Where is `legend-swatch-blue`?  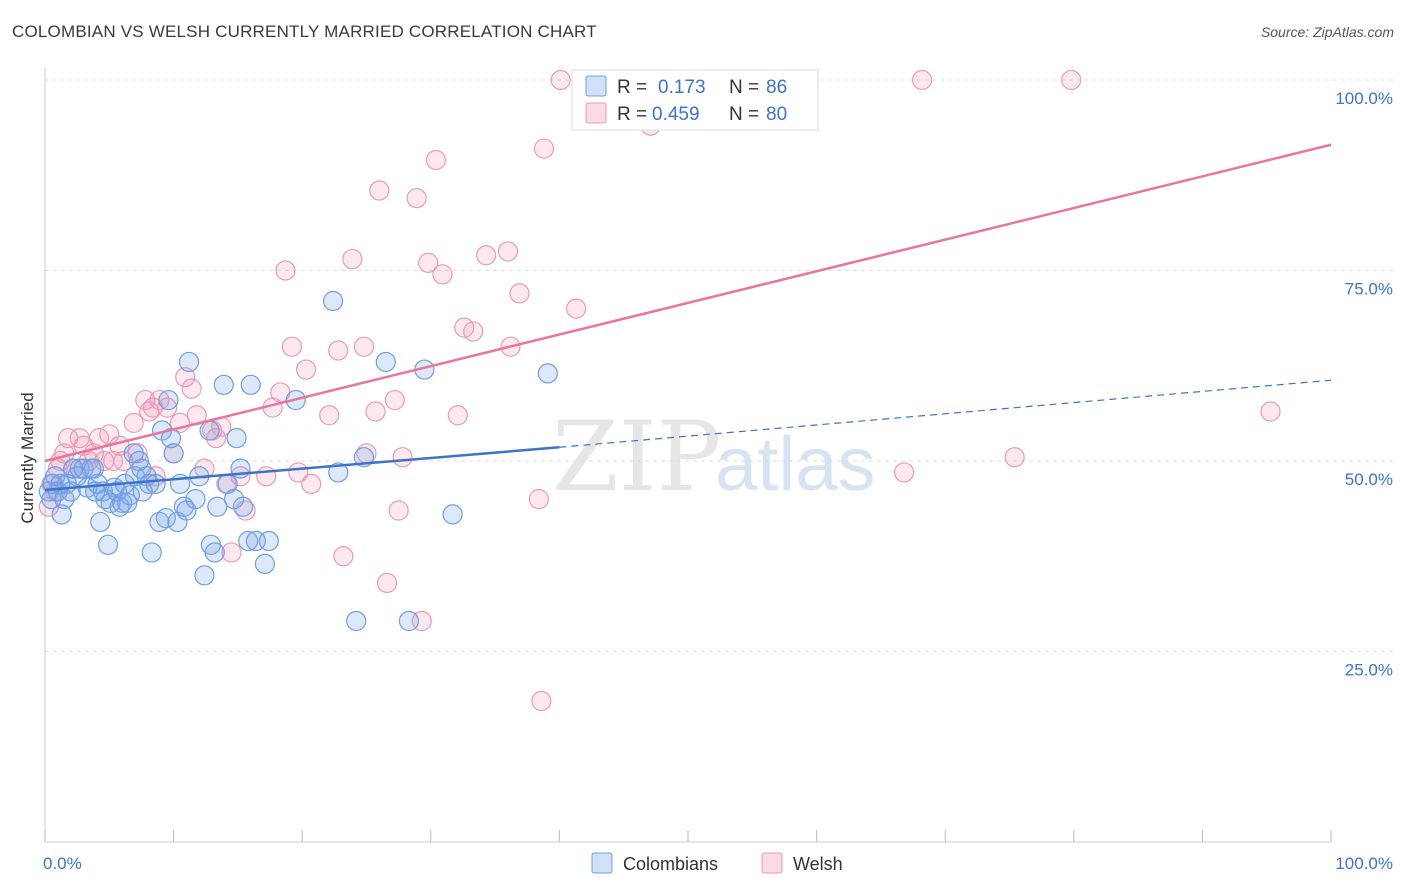
legend-swatch-blue is located at coordinates (596, 86).